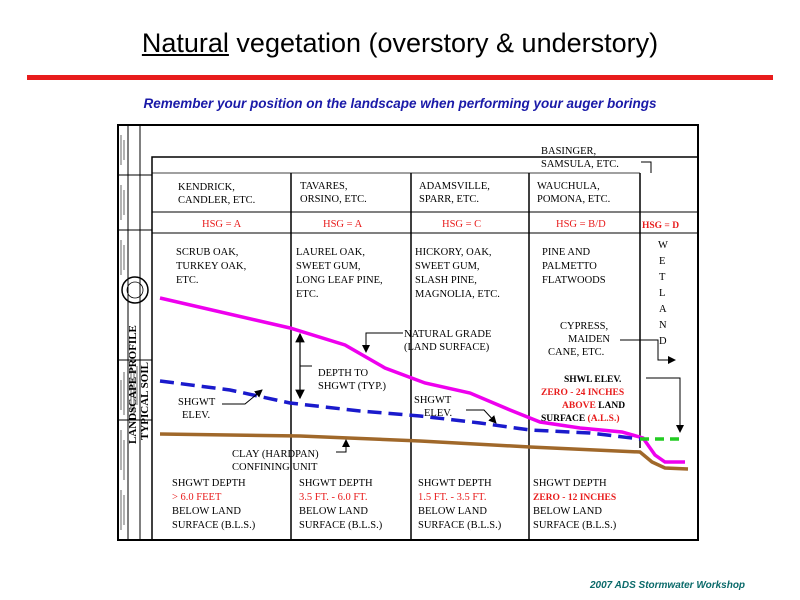  I want to click on col4-depth-value: ZERO - 12 INCHES, so click(574, 498).